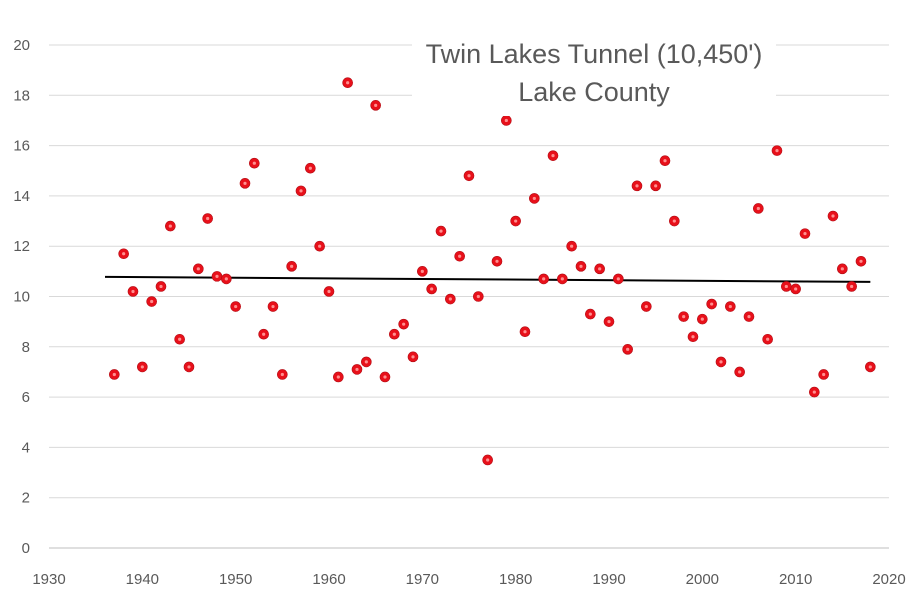 This screenshot has width=918, height=608. Describe the element at coordinates (888, 579) in the screenshot. I see `x-tick-label: 2020` at that location.